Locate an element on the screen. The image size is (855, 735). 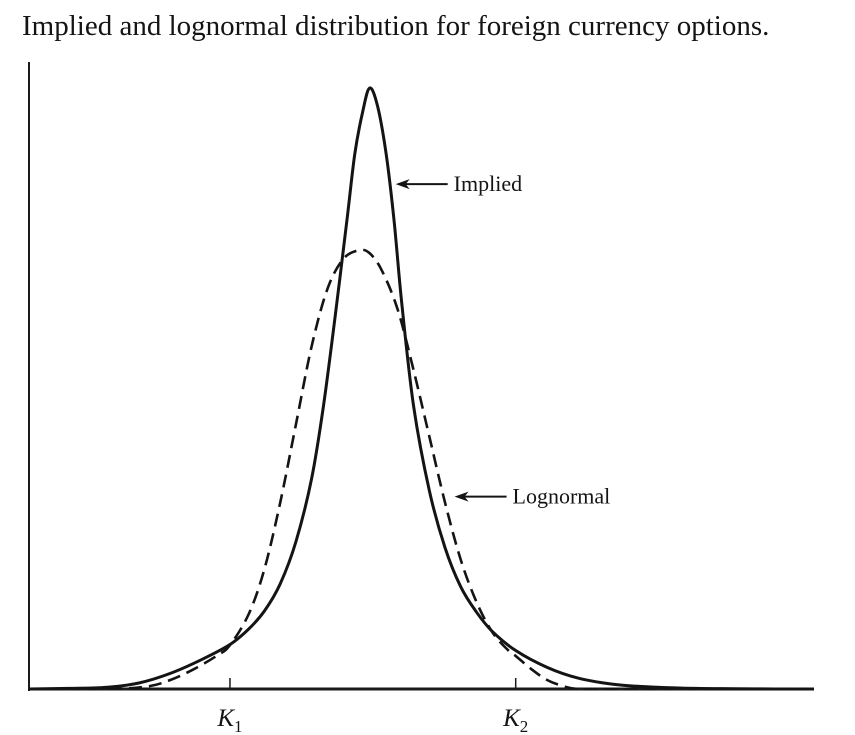
annotation-implied-label: Implied is located at coordinates (488, 183).